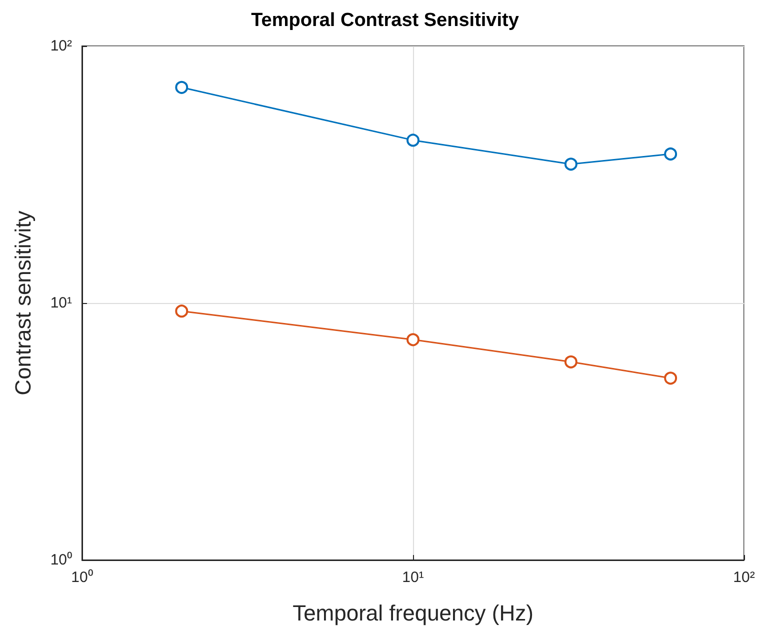  I want to click on y-tick-label: 10¹, so click(61, 303).